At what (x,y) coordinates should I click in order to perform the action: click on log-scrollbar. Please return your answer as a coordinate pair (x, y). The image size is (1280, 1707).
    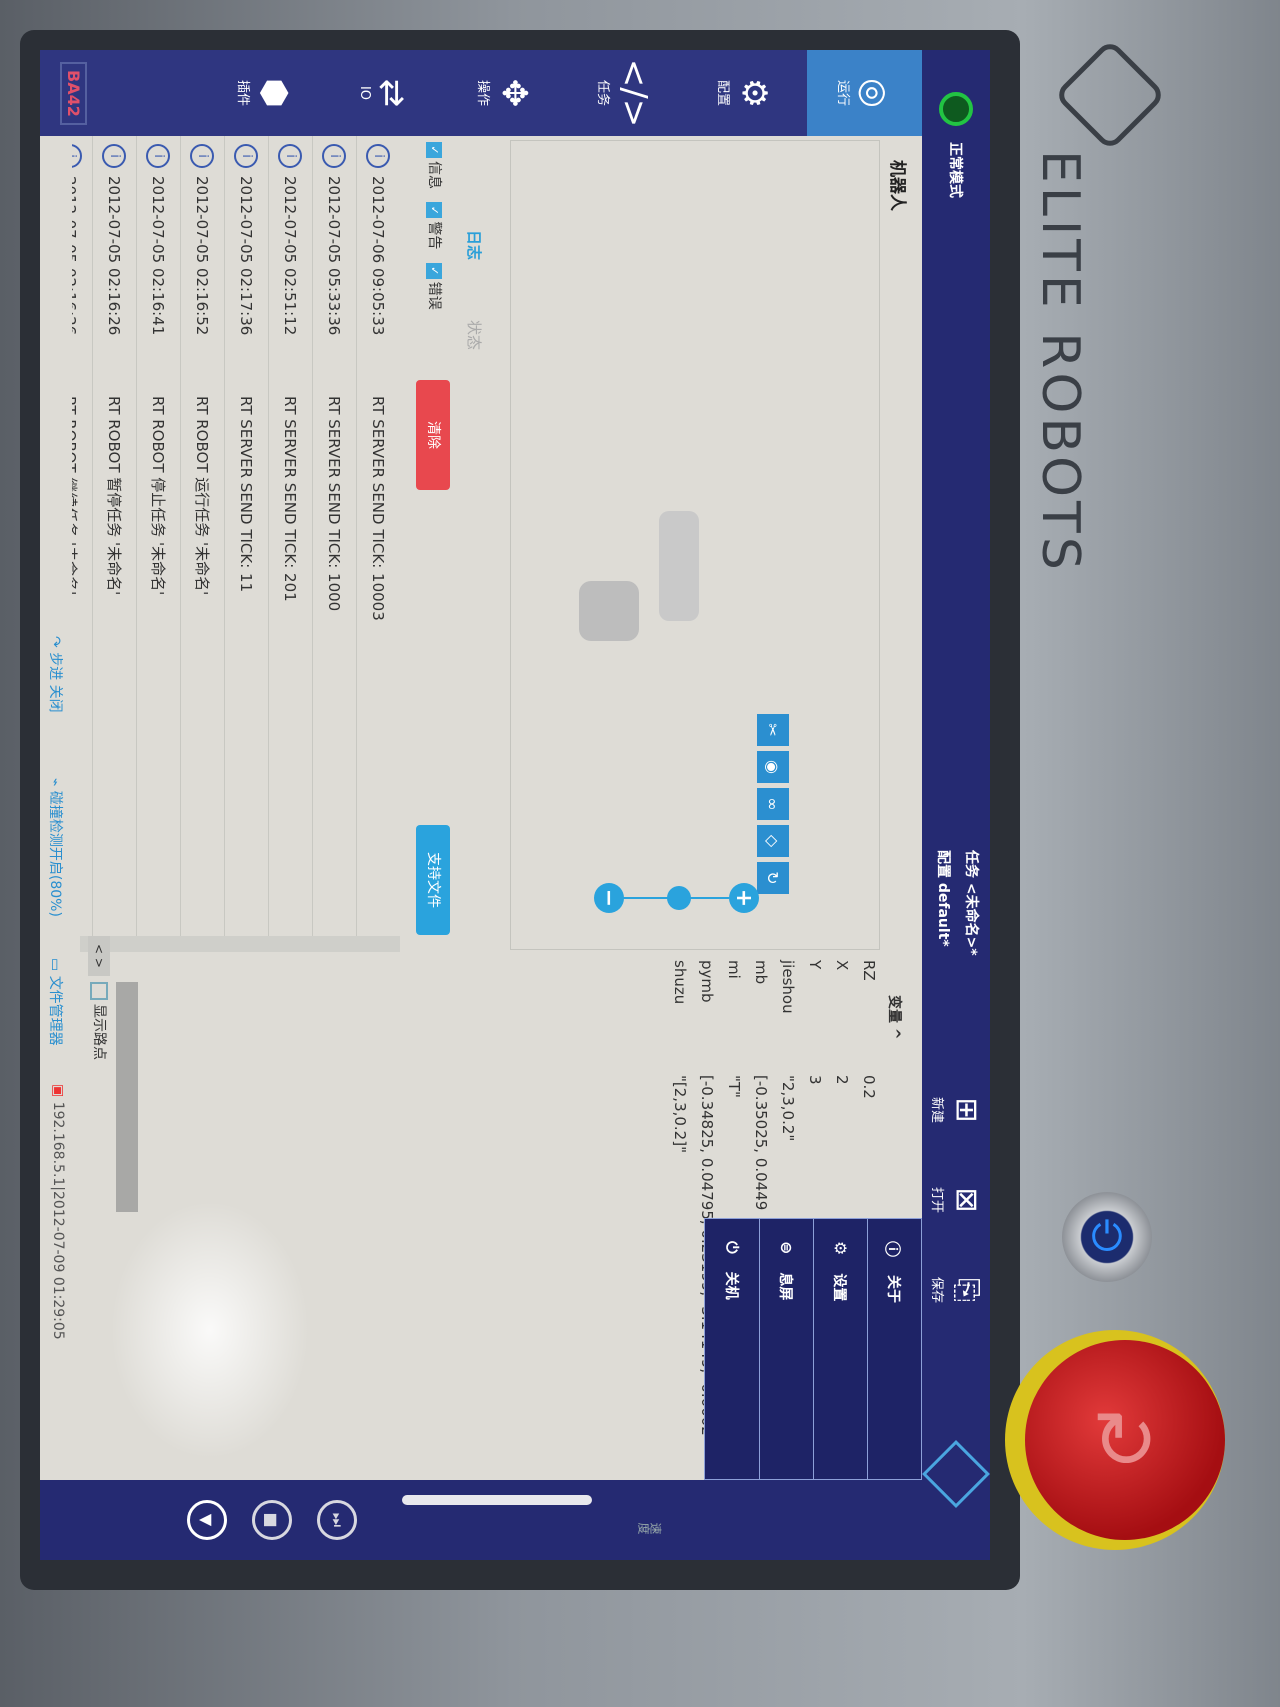
    Looking at the image, I should click on (240, 944).